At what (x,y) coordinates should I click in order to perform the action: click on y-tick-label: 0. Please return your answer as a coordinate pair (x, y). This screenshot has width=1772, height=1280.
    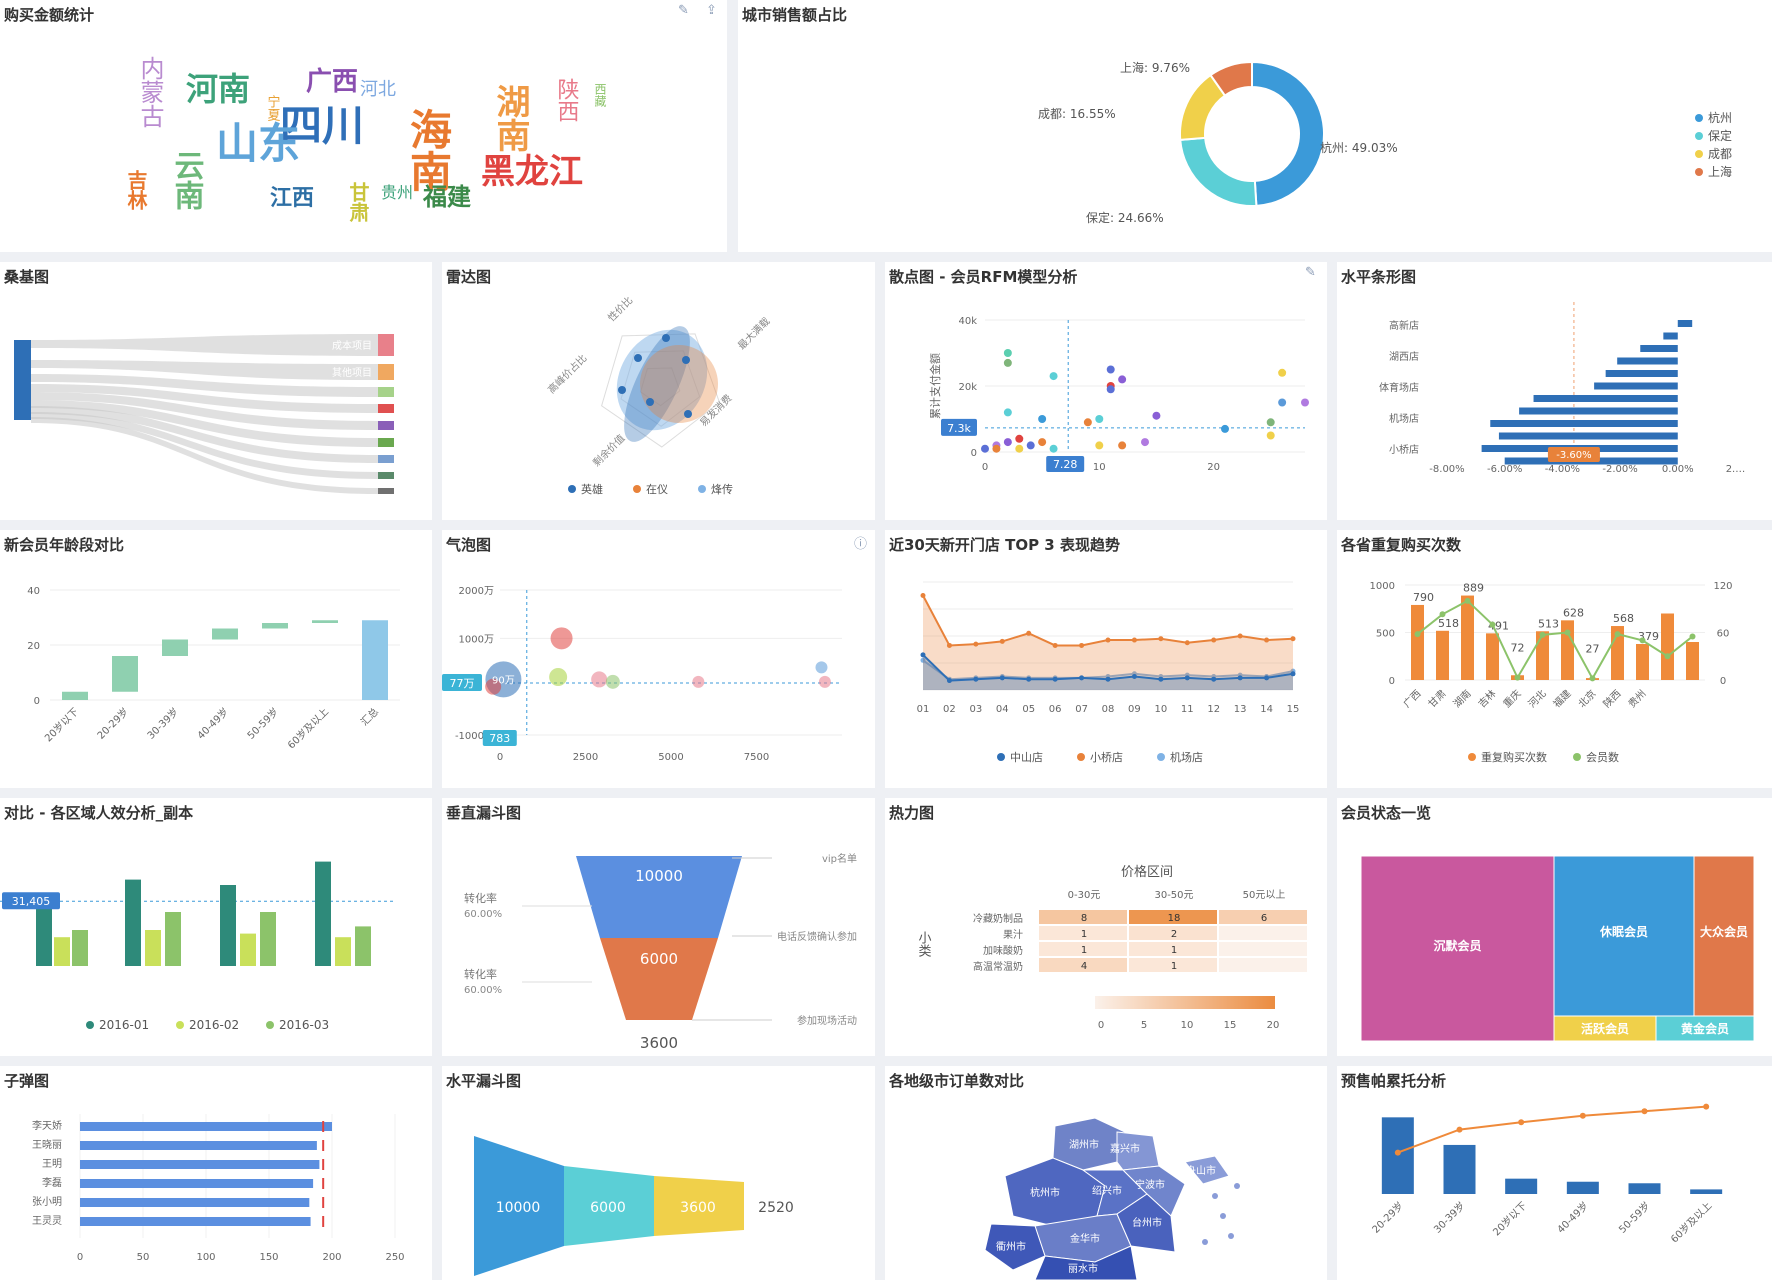
    Looking at the image, I should click on (974, 453).